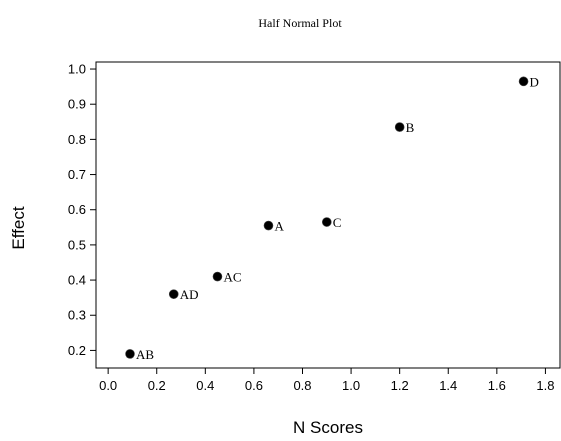 The width and height of the screenshot is (561, 441). I want to click on x-tick-label: 1.2, so click(400, 385).